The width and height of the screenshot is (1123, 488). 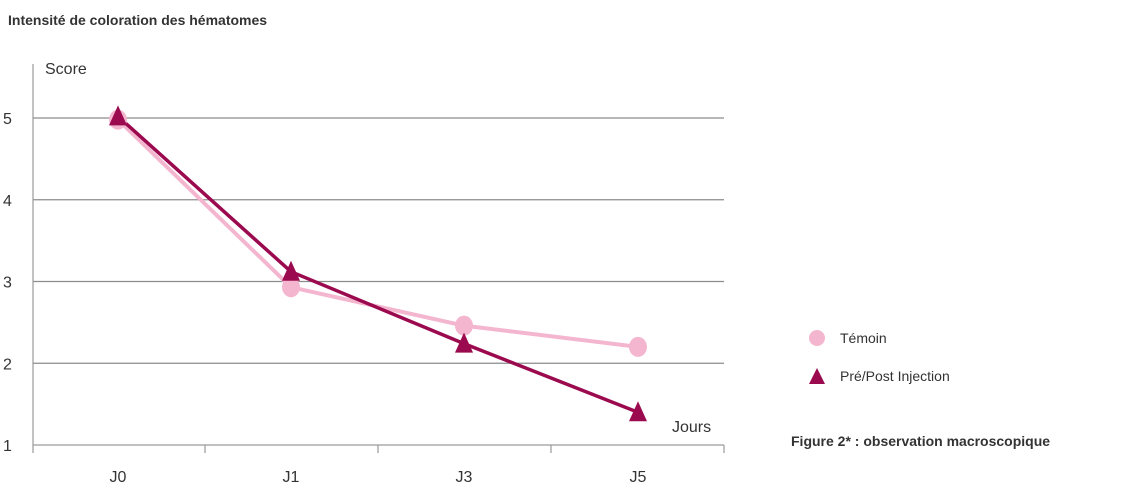 What do you see at coordinates (638, 477) in the screenshot?
I see `x-tick-label: J5` at bounding box center [638, 477].